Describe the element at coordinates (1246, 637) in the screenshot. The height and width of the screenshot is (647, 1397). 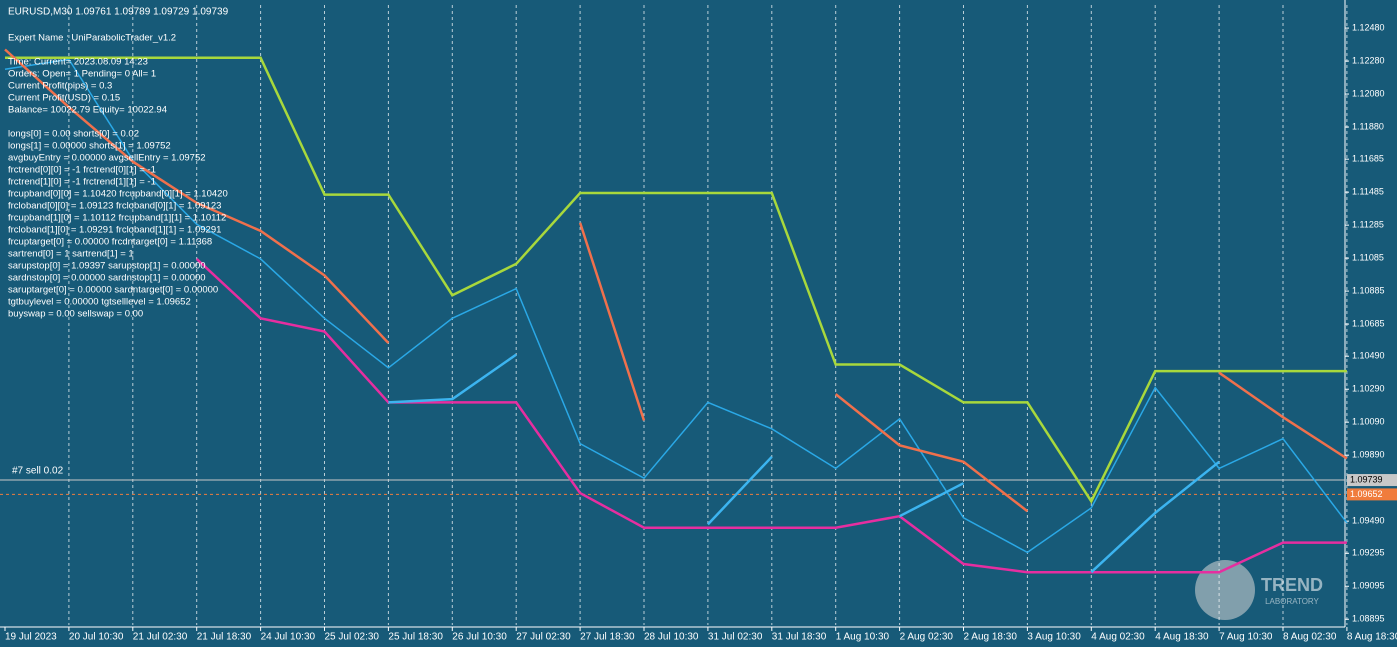
I see `x-tick-label: 7 Aug 10:30` at that location.